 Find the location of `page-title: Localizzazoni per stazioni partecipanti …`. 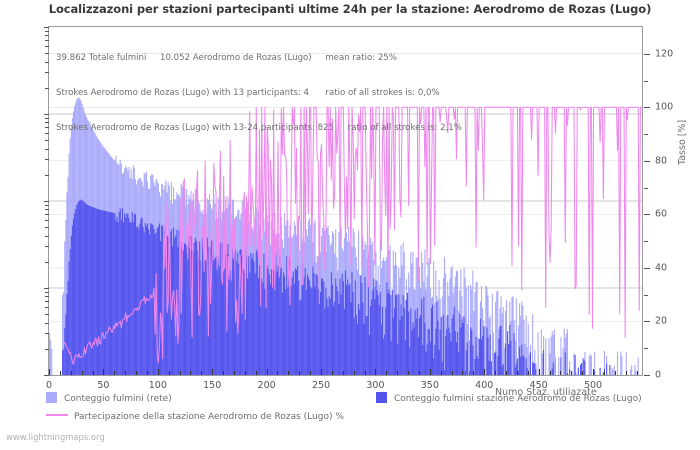

page-title: Localizzazoni per stazioni partecipanti … is located at coordinates (350, 9).